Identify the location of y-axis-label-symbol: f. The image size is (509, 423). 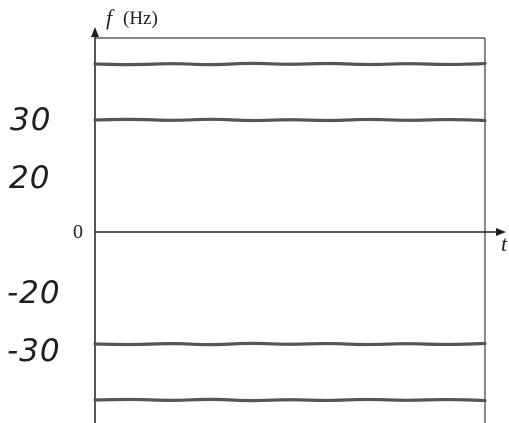
(110, 17).